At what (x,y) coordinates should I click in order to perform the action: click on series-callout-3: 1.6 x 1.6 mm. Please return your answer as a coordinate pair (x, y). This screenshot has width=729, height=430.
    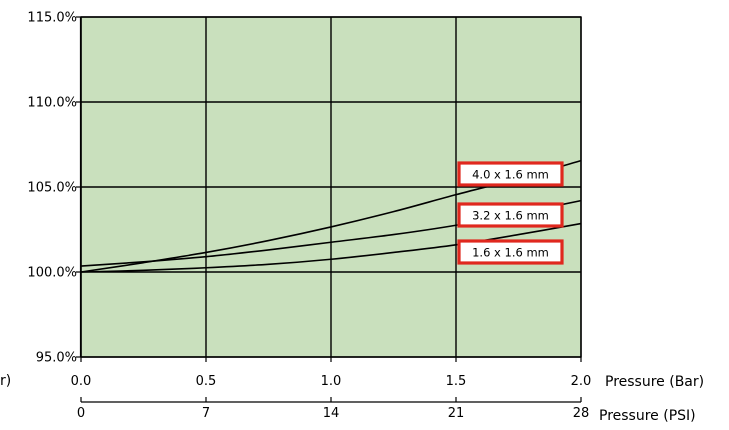
    Looking at the image, I should click on (510, 252).